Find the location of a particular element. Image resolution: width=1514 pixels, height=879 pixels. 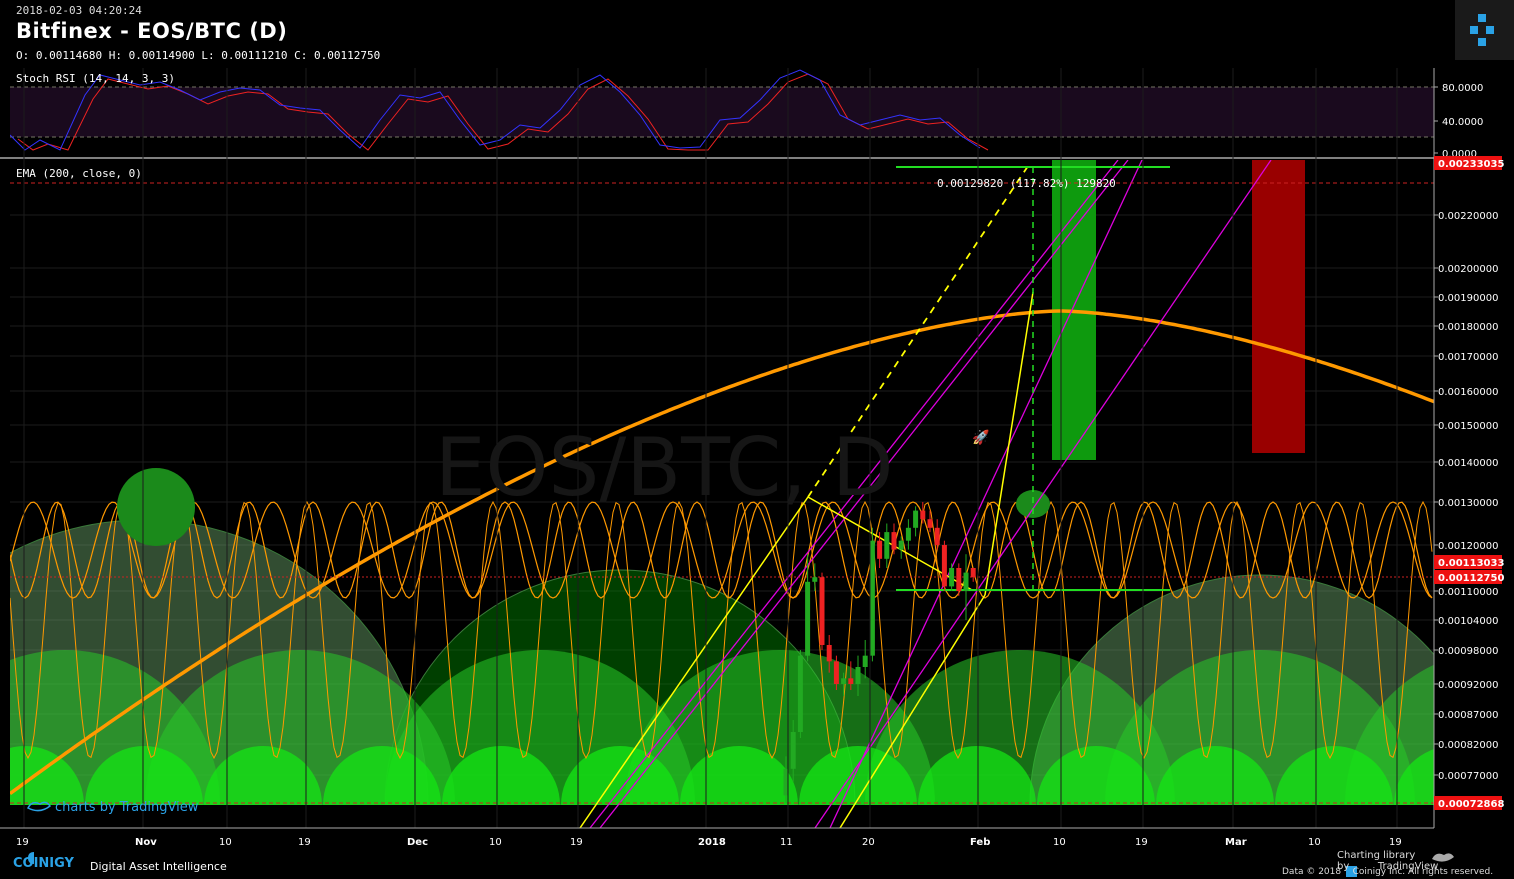

coinigy-brand-icon is located at coordinates (31, 858).